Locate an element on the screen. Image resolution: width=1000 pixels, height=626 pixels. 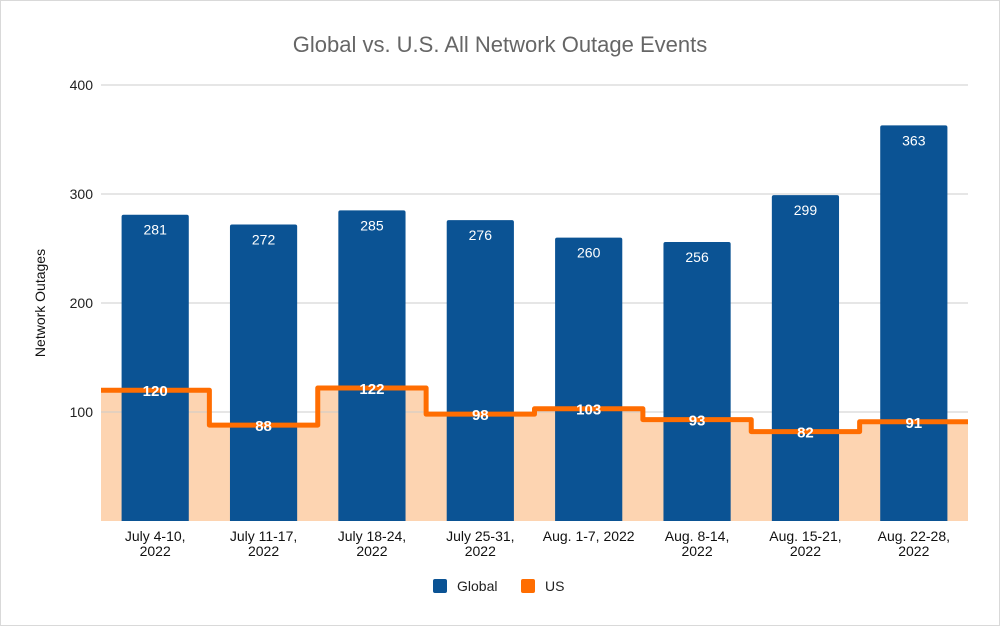
y-tick-label: 400 is located at coordinates (82, 85).